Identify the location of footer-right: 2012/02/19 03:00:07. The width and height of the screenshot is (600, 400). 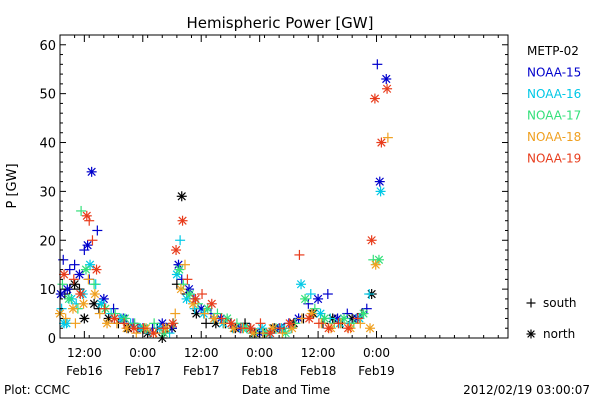
(526, 390).